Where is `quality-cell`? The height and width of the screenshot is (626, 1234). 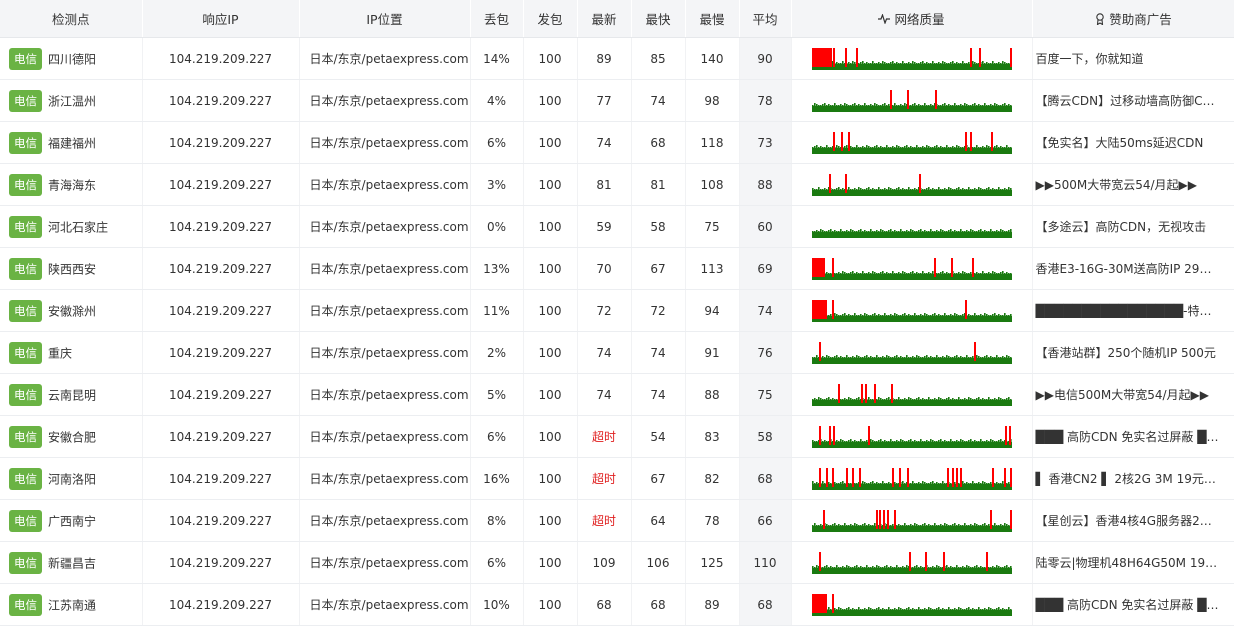 quality-cell is located at coordinates (912, 58).